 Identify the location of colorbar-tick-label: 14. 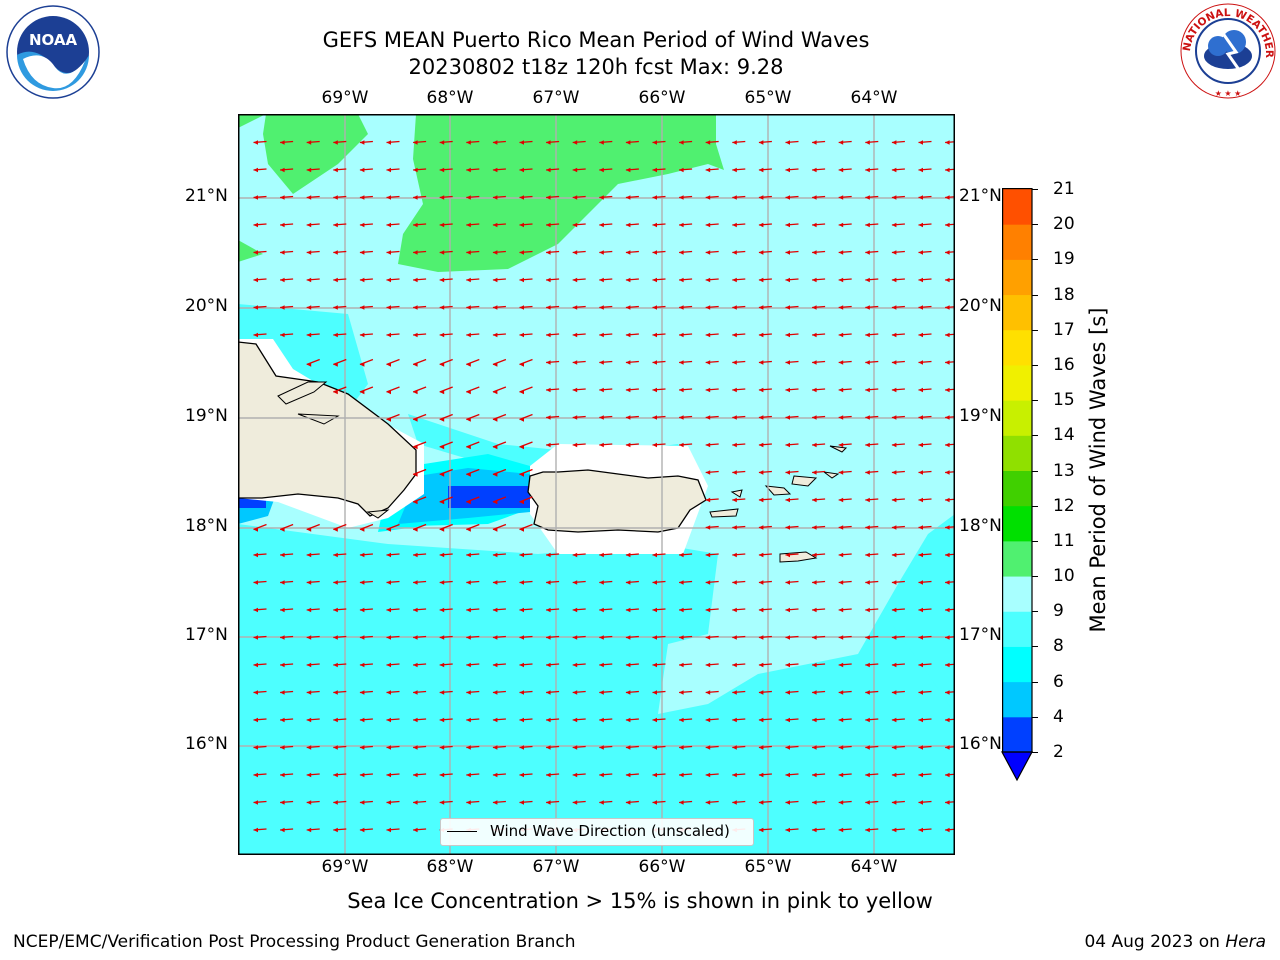
(1064, 435).